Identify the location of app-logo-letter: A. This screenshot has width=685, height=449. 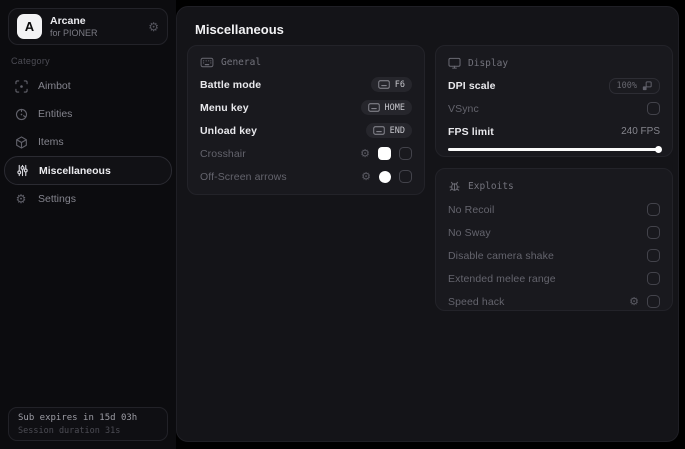
(29, 26).